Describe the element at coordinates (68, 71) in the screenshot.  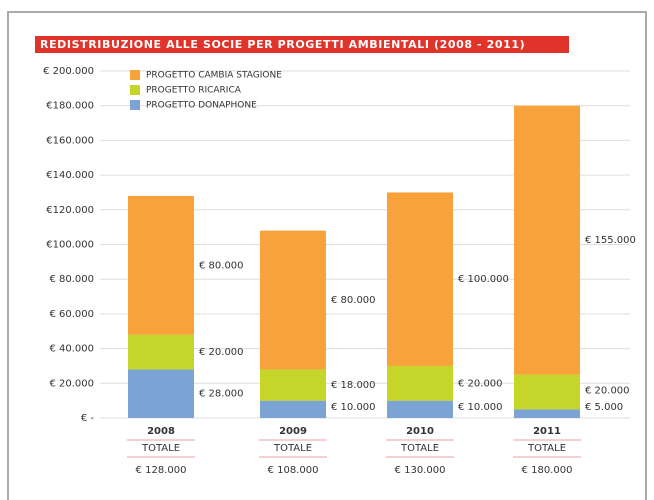
I see `y-tick-label: € 200.000` at that location.